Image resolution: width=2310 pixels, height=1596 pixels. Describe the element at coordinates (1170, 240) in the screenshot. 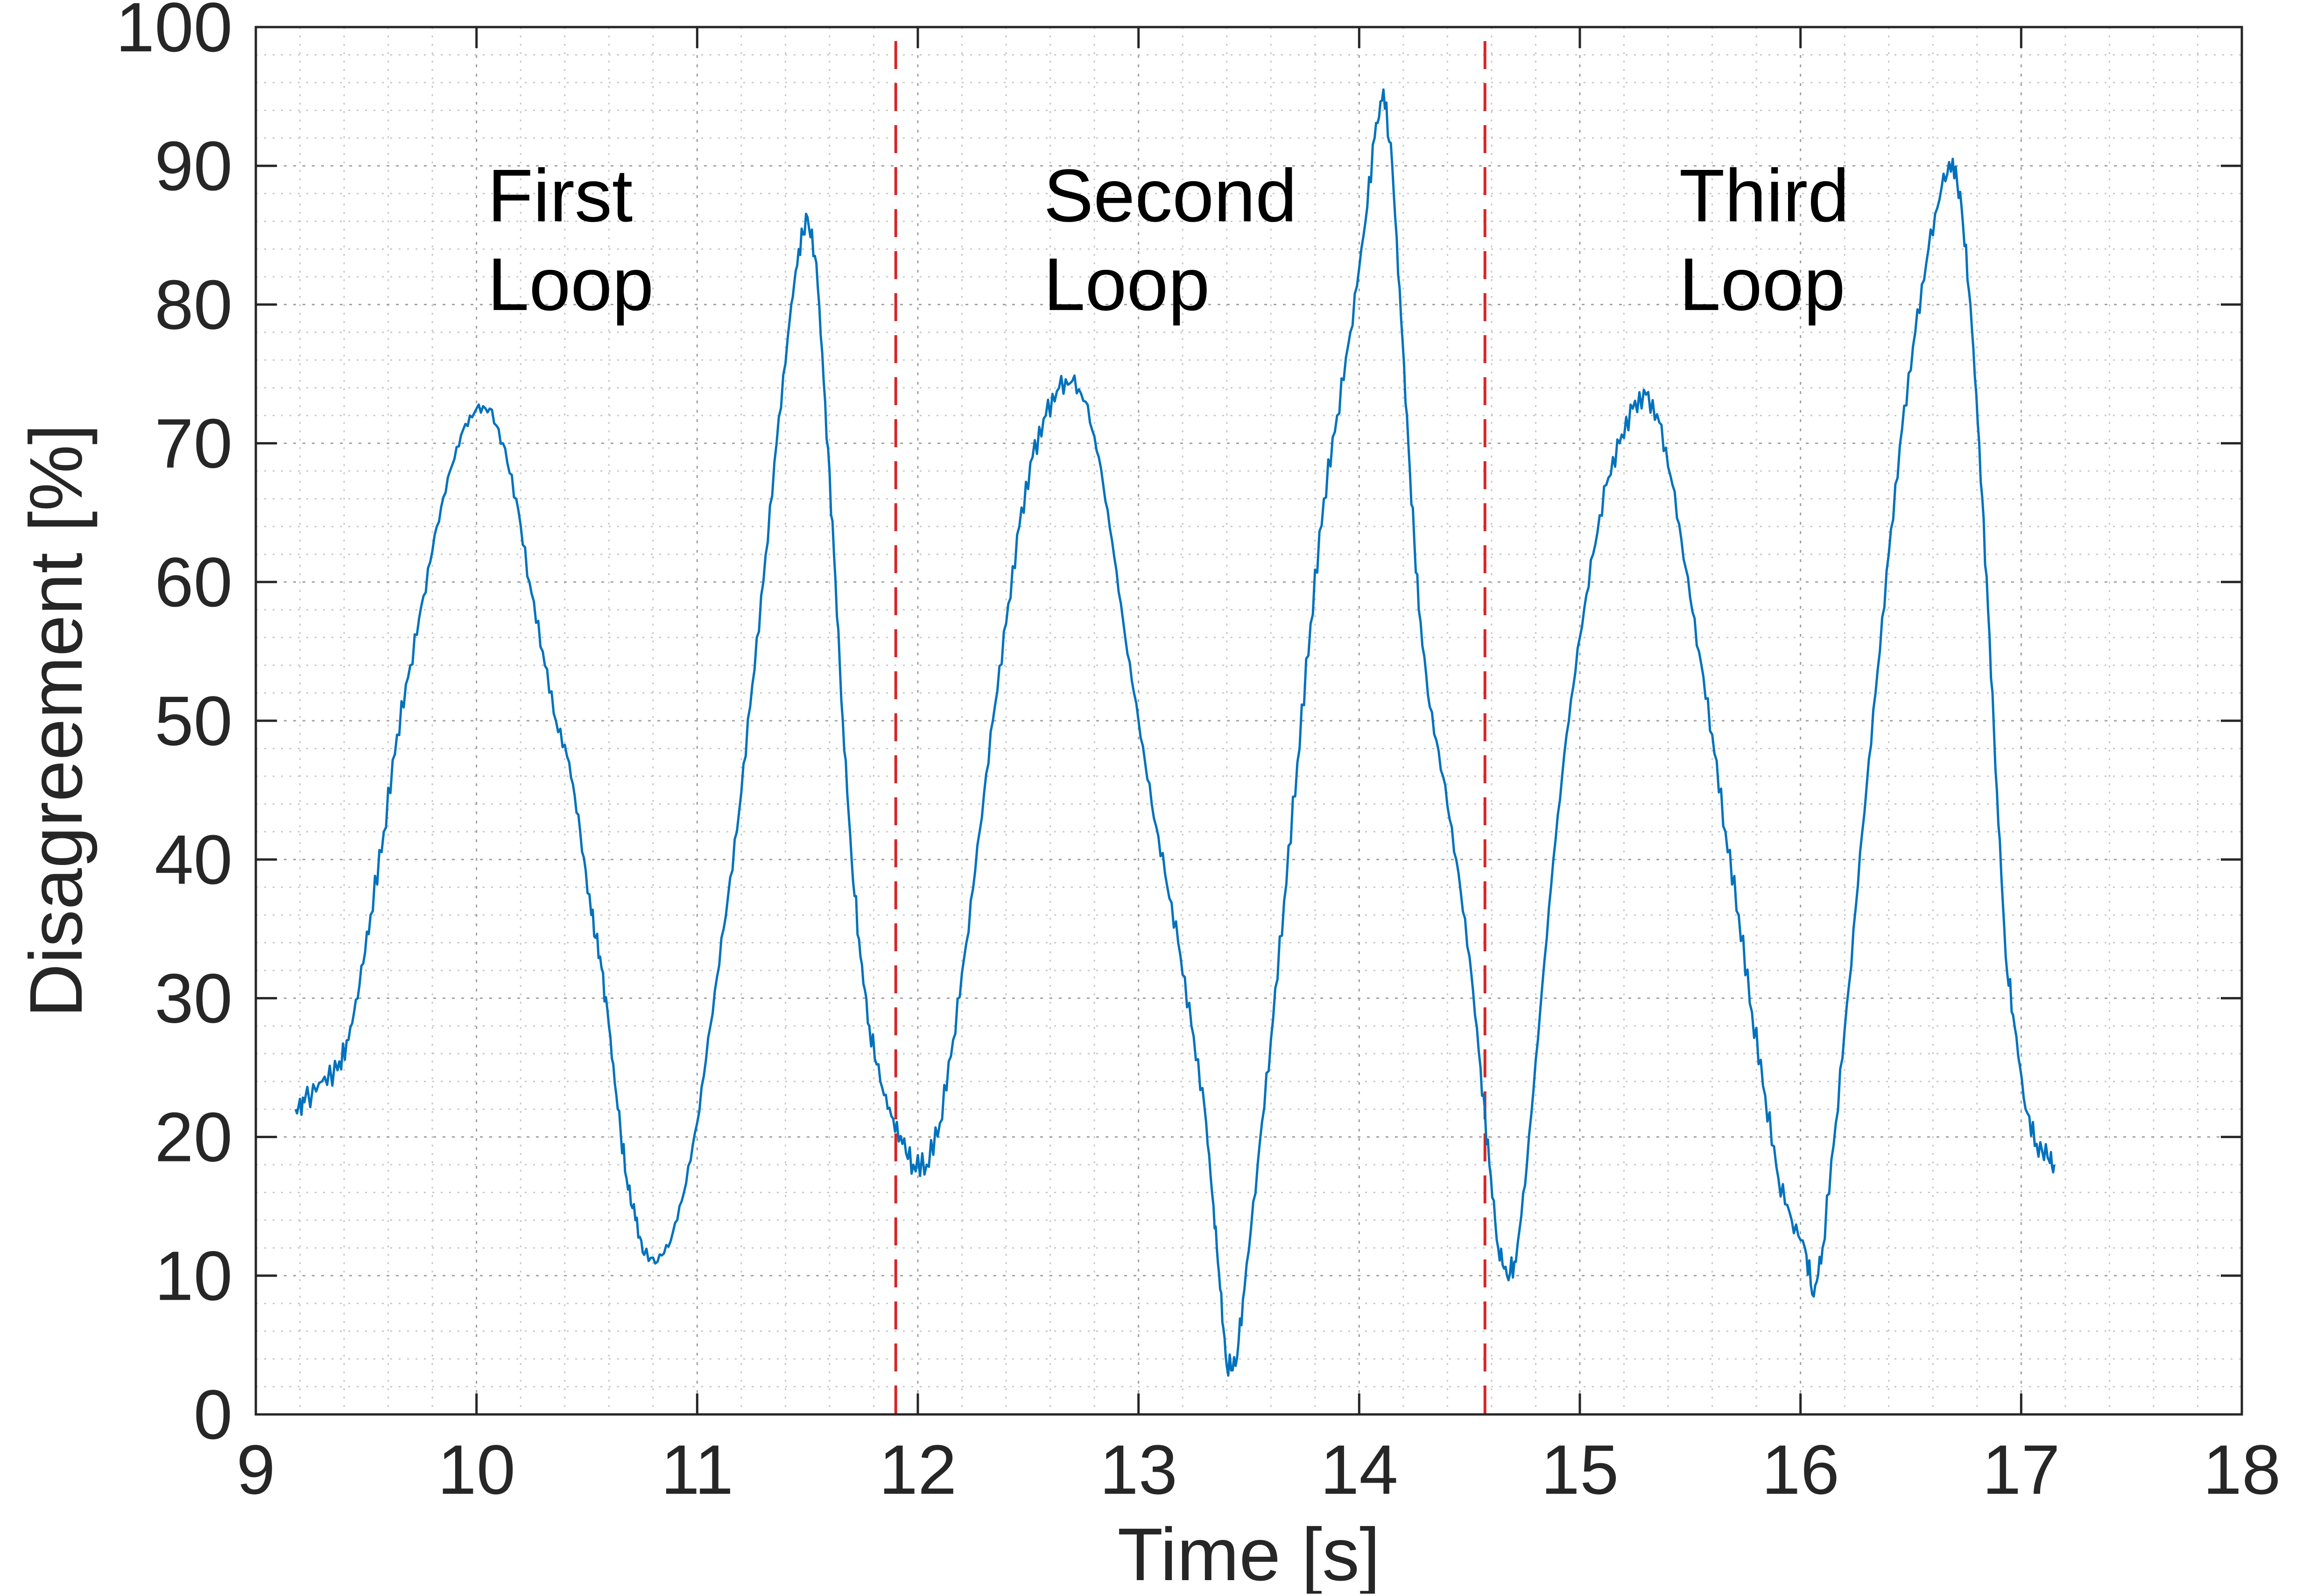

I see `loop-annotation: Second Loop` at that location.